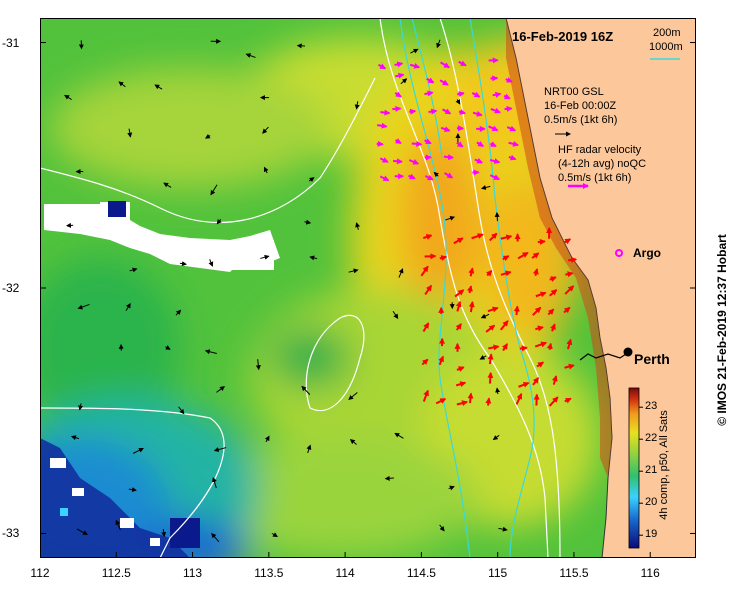  Describe the element at coordinates (619, 253) in the screenshot. I see `argo-marker` at that location.